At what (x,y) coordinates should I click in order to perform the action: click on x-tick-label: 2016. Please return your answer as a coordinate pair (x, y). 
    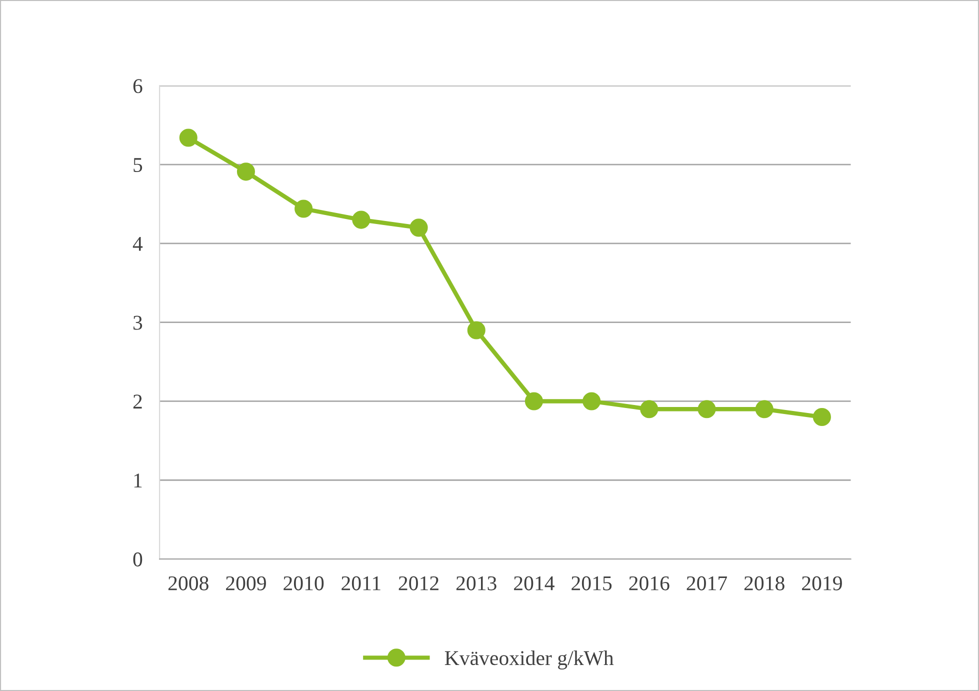
    Looking at the image, I should click on (649, 583).